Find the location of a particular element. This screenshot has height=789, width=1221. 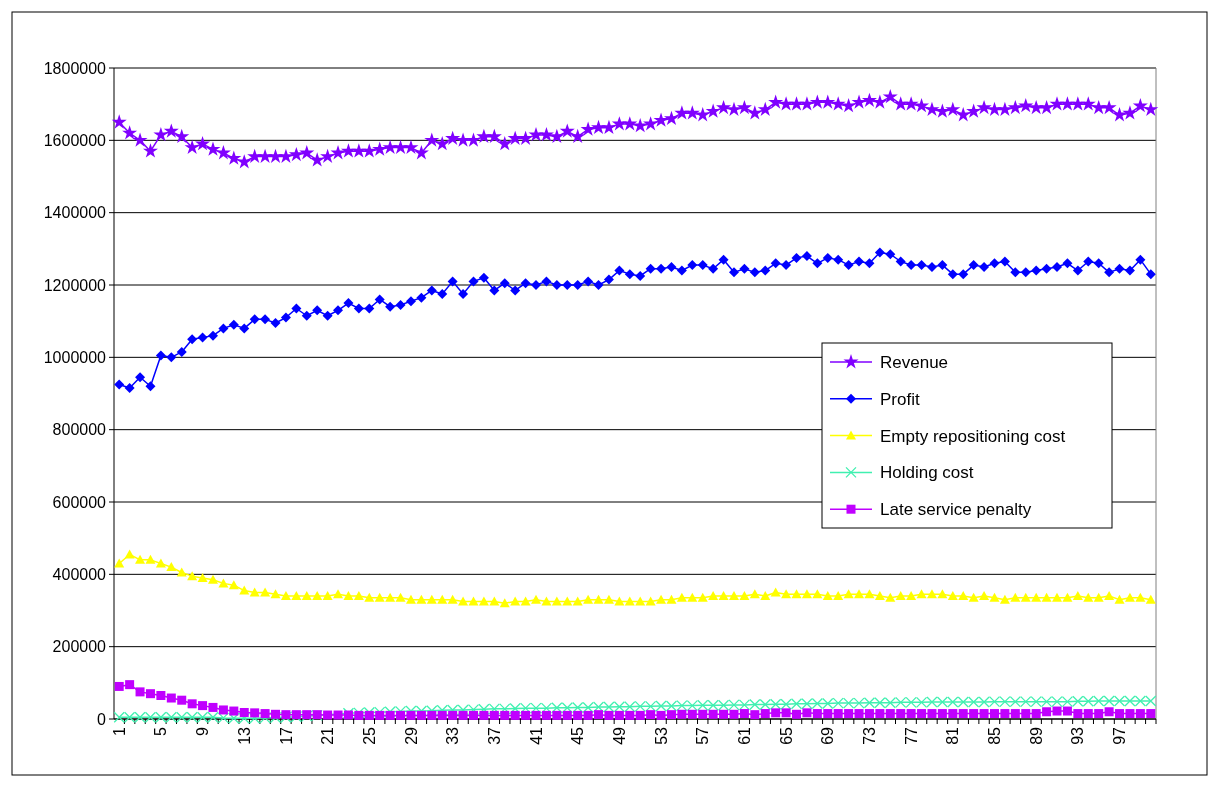

x-tick-label: 69 is located at coordinates (828, 735).